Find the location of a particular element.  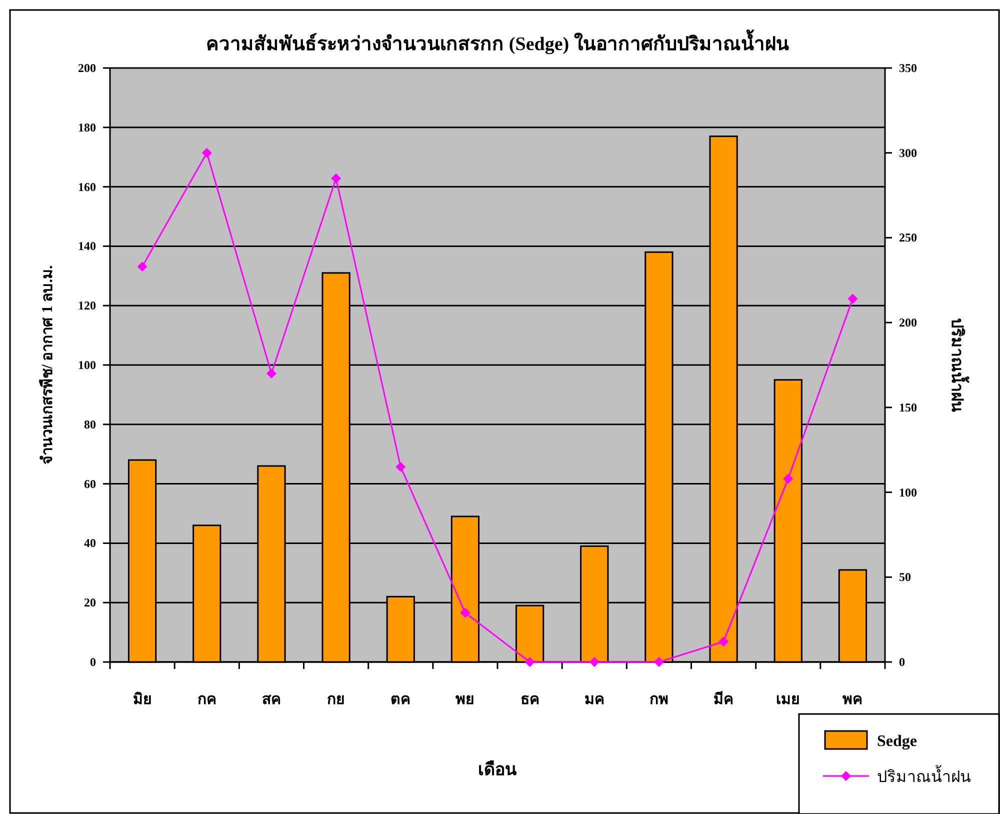

x-tick-label: มีค is located at coordinates (724, 699).